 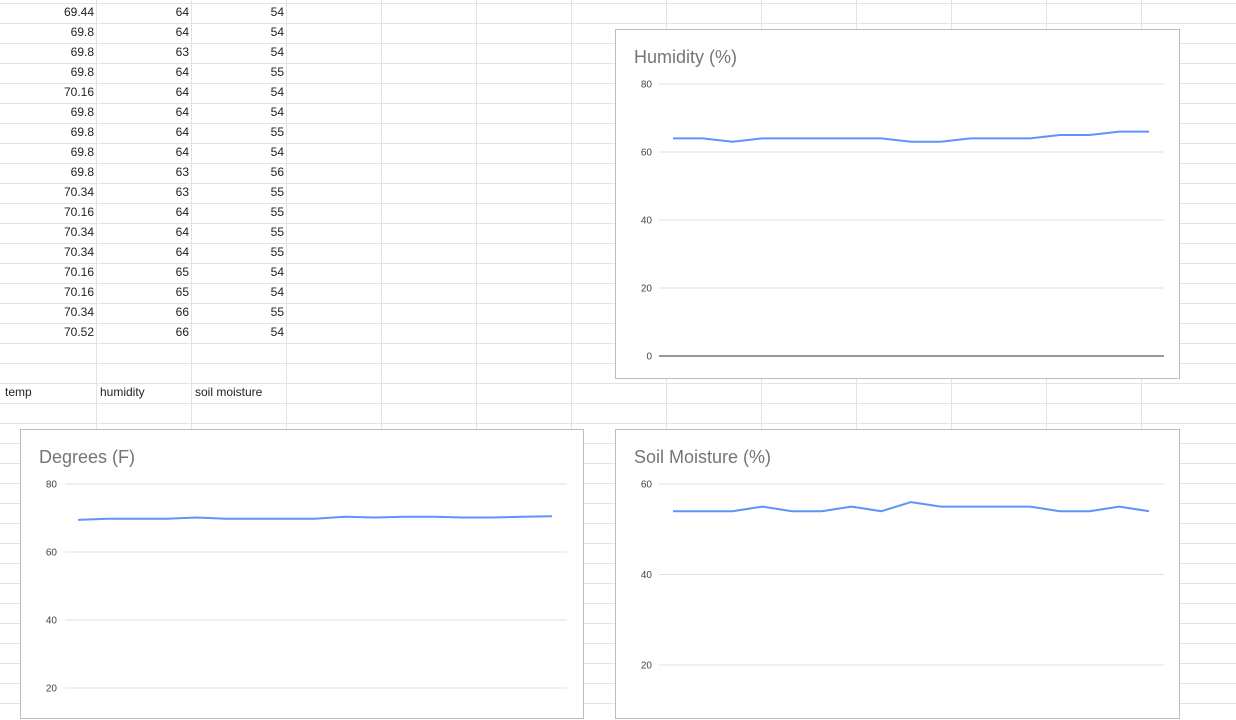 What do you see at coordinates (277, 172) in the screenshot?
I see `soil-moisture-cell: 56` at bounding box center [277, 172].